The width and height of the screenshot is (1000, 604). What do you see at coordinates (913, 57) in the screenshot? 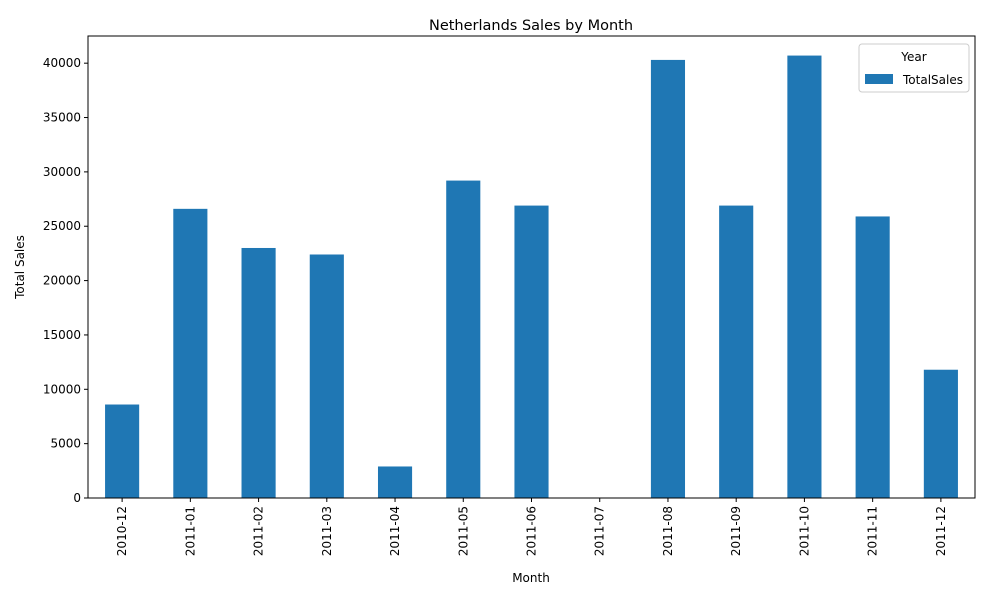
I see `legend-title: Year` at bounding box center [913, 57].